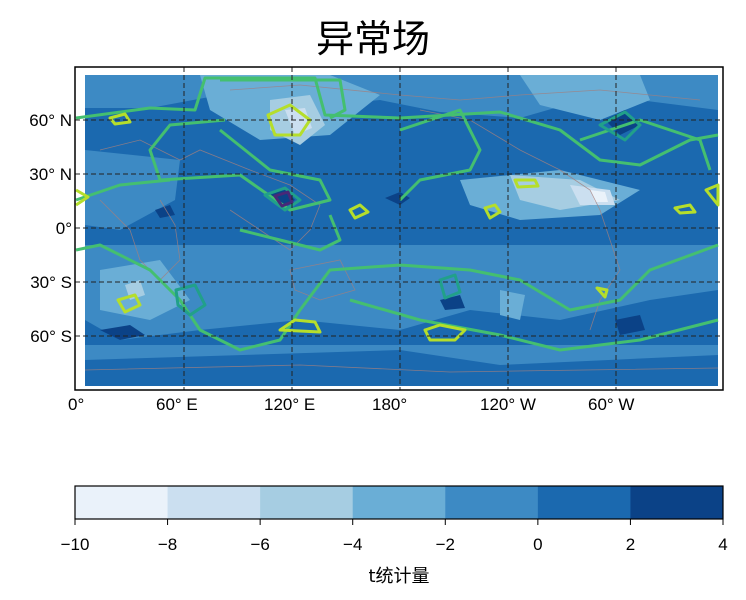 This screenshot has height=600, width=746. Describe the element at coordinates (630, 544) in the screenshot. I see `colorbar-tick-label: 2` at that location.